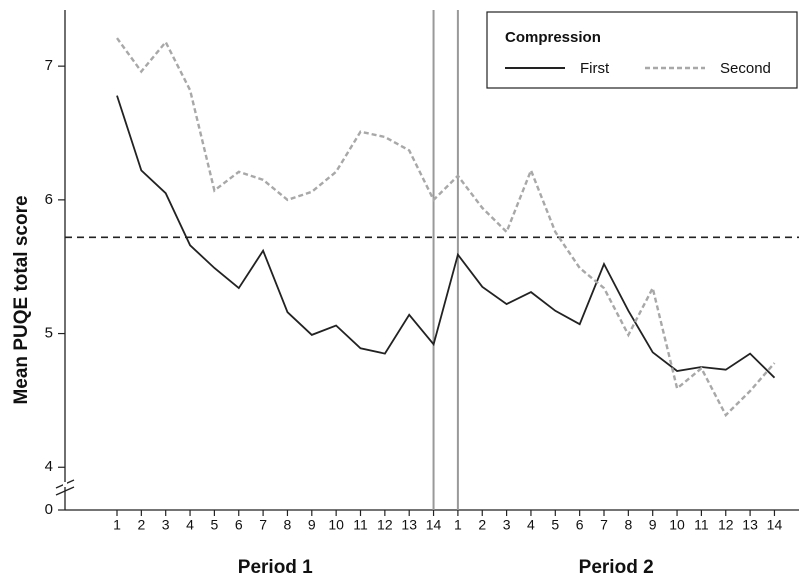 The image size is (799, 582). I want to click on group-label: Period 1, so click(275, 567).